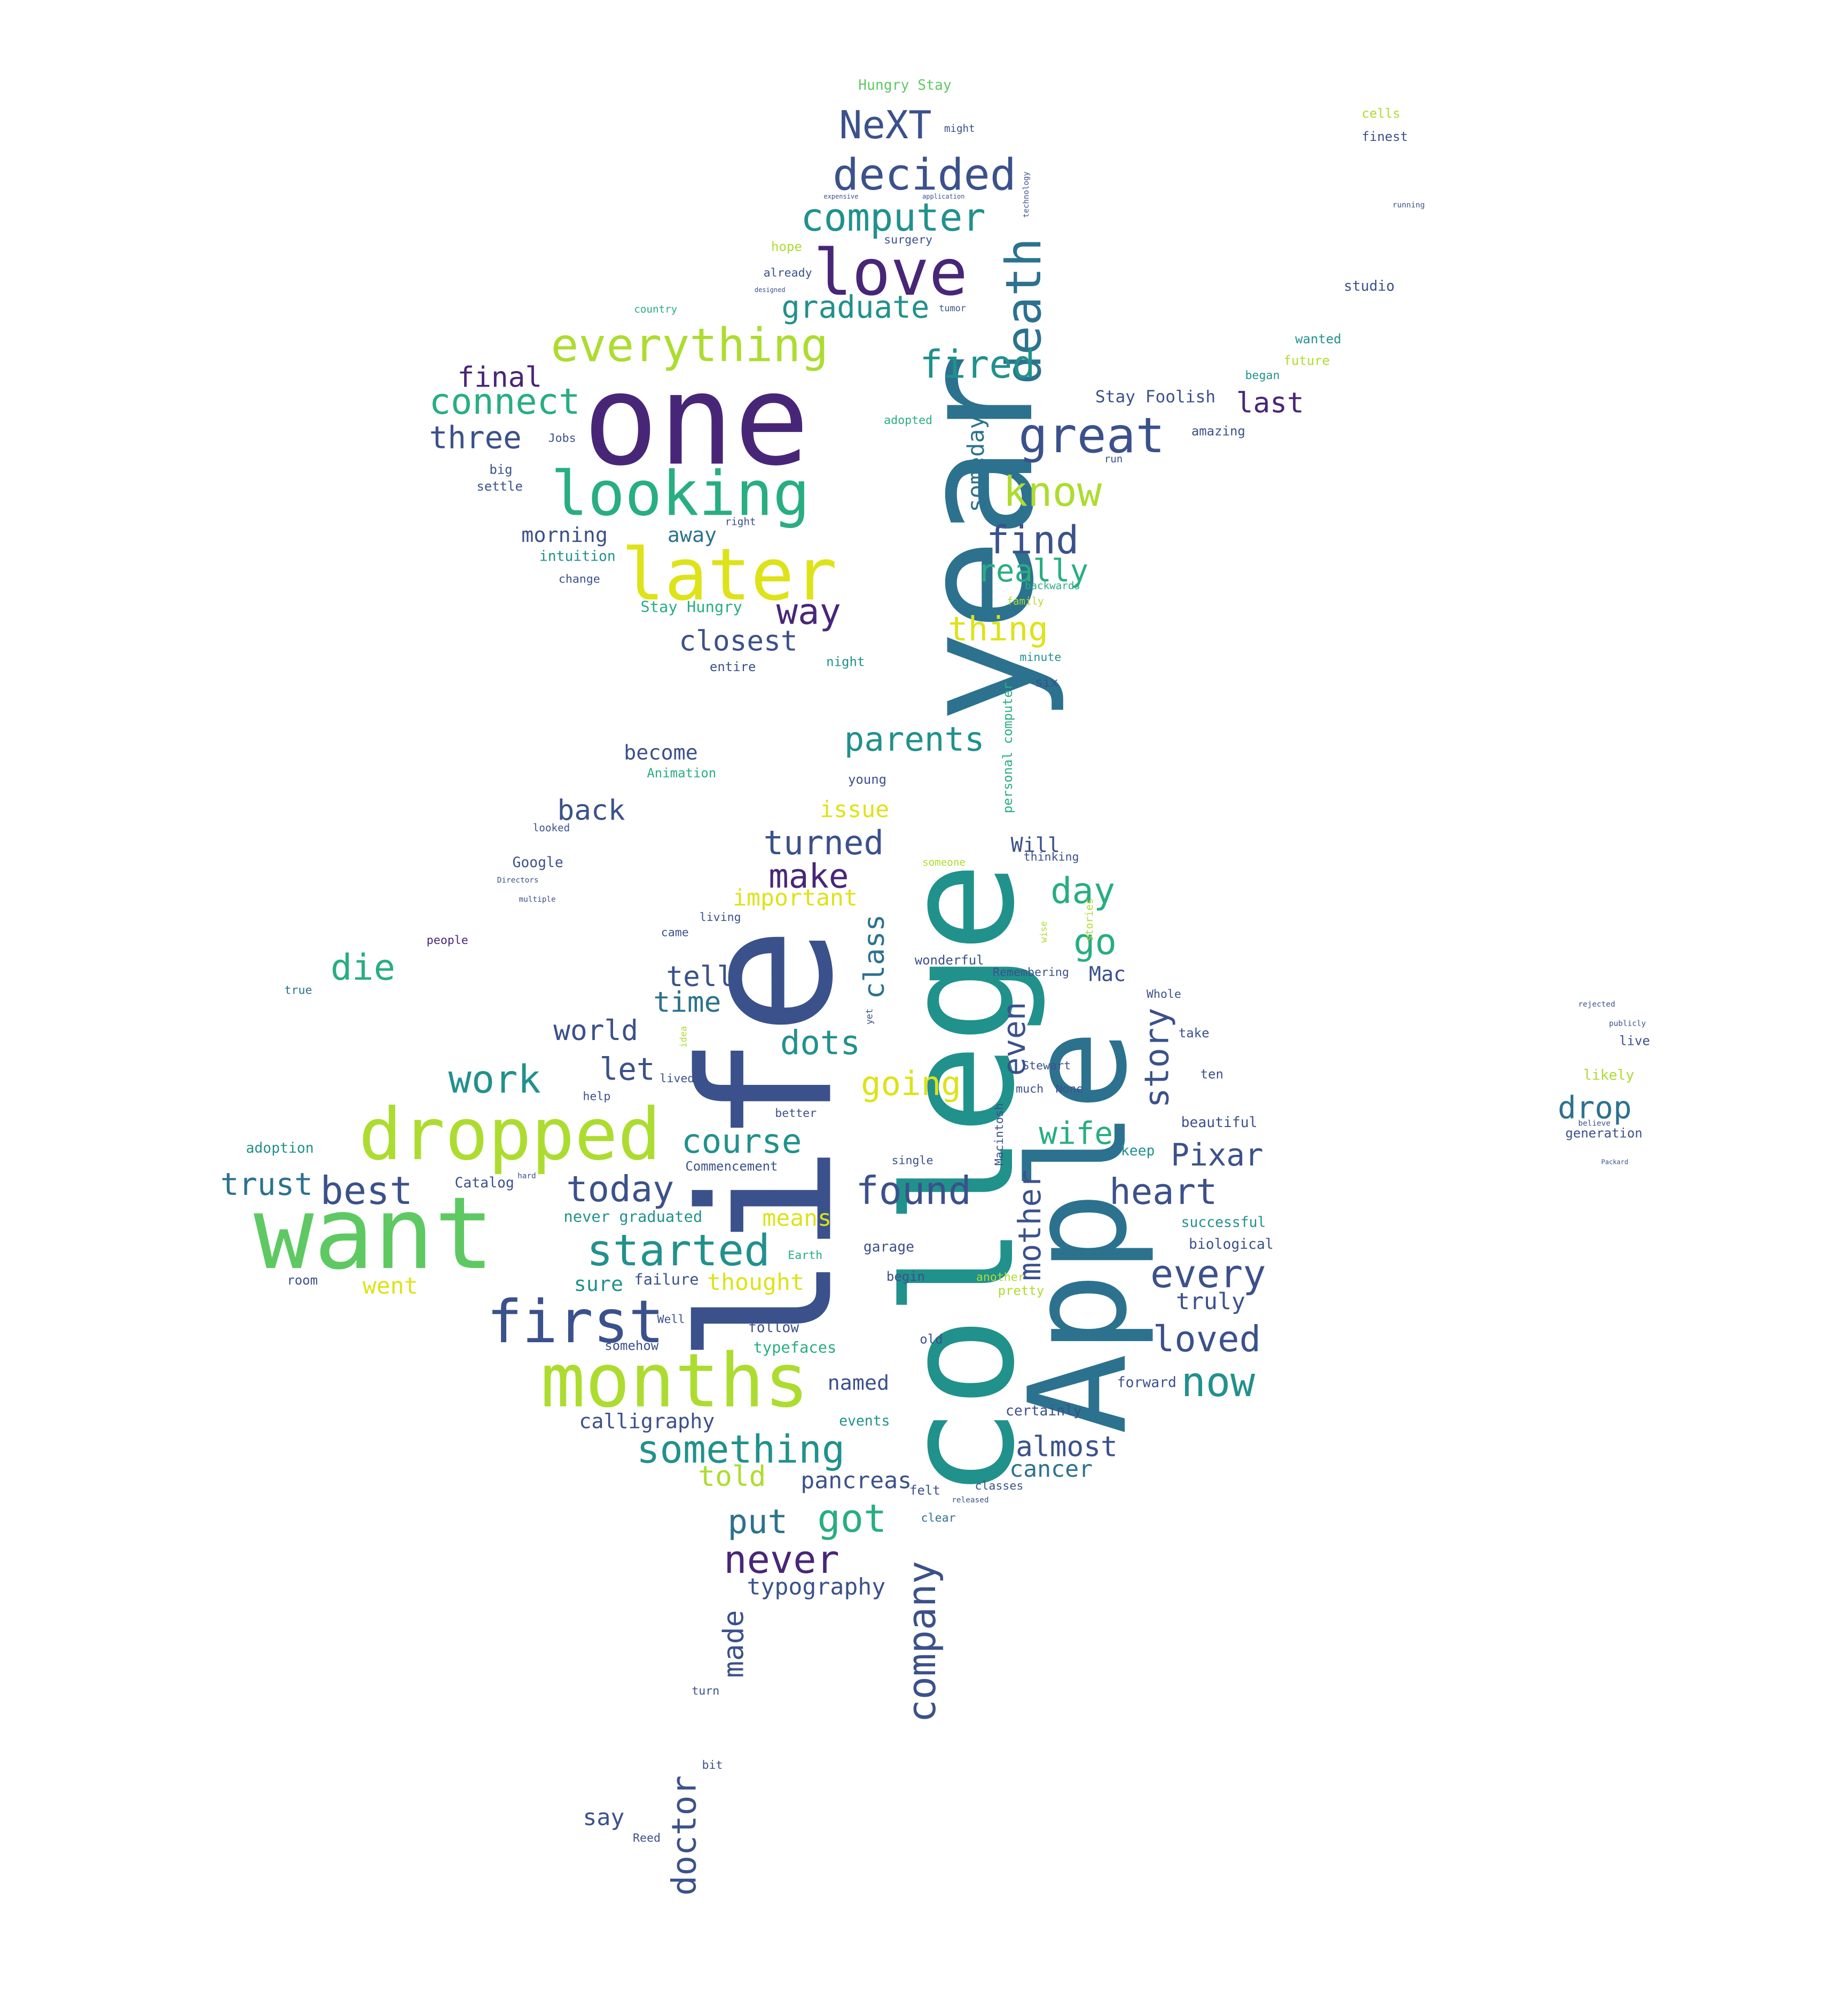 The image size is (1828, 2016). What do you see at coordinates (603, 1818) in the screenshot?
I see `cloud-word-say: say` at bounding box center [603, 1818].